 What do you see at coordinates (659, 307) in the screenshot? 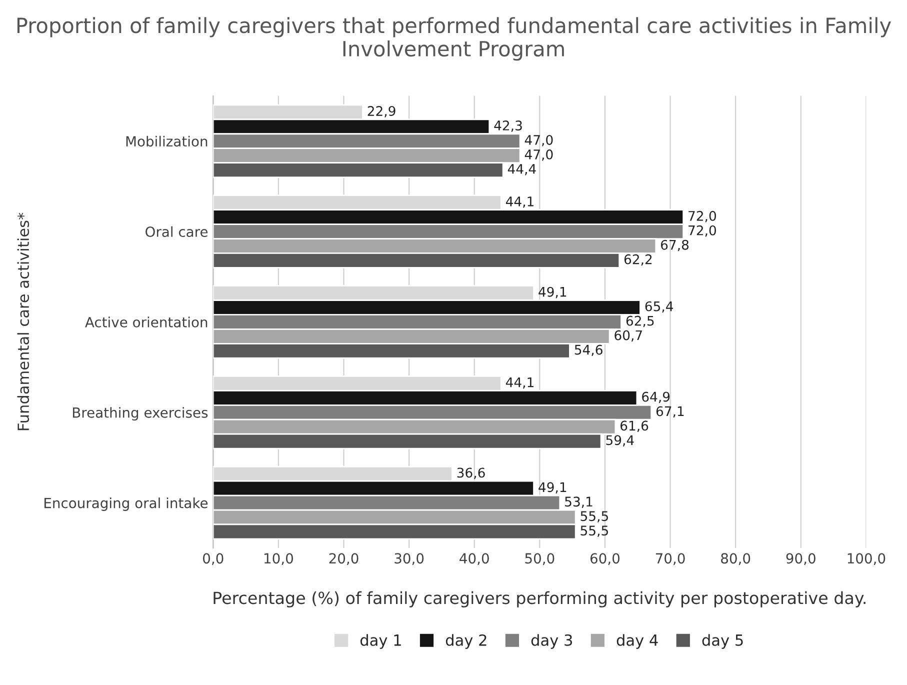
I see `data-label: 65,4` at bounding box center [659, 307].